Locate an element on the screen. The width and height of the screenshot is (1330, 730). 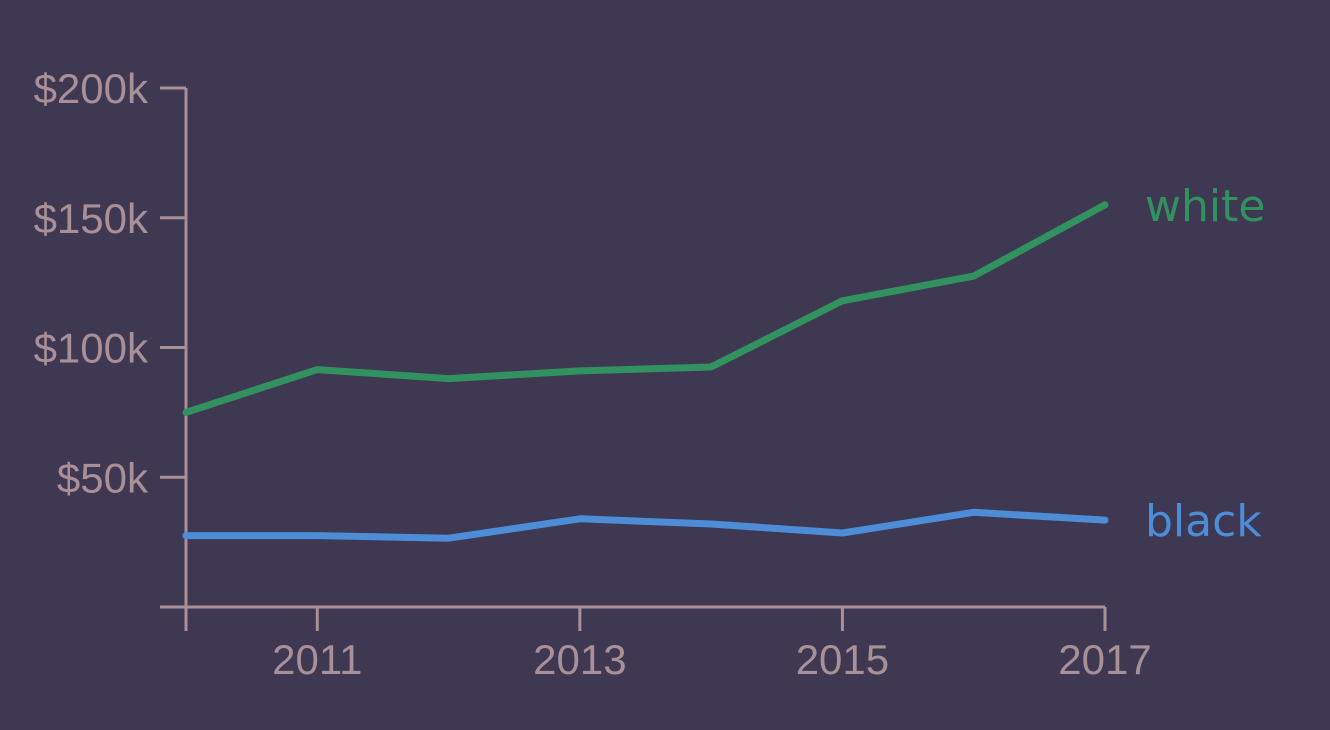
series-label-white: white is located at coordinates (1205, 206).